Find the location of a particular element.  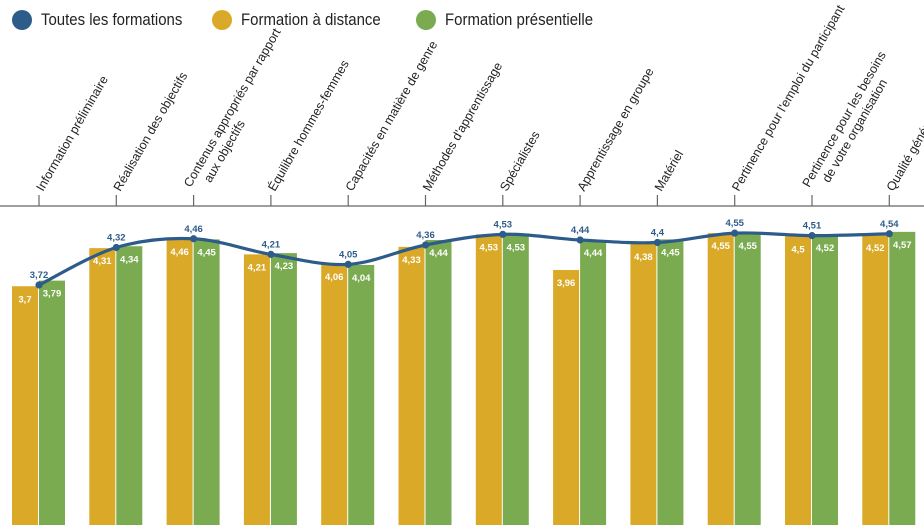

category-label: Méthodes d'apprentissage is located at coordinates (462, 127).